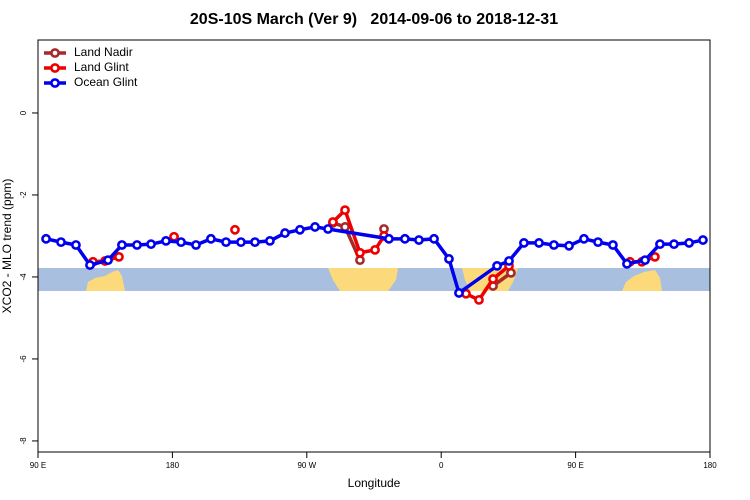 The image size is (750, 500). Describe the element at coordinates (23, 112) in the screenshot. I see `y-tick-label: 0` at that location.